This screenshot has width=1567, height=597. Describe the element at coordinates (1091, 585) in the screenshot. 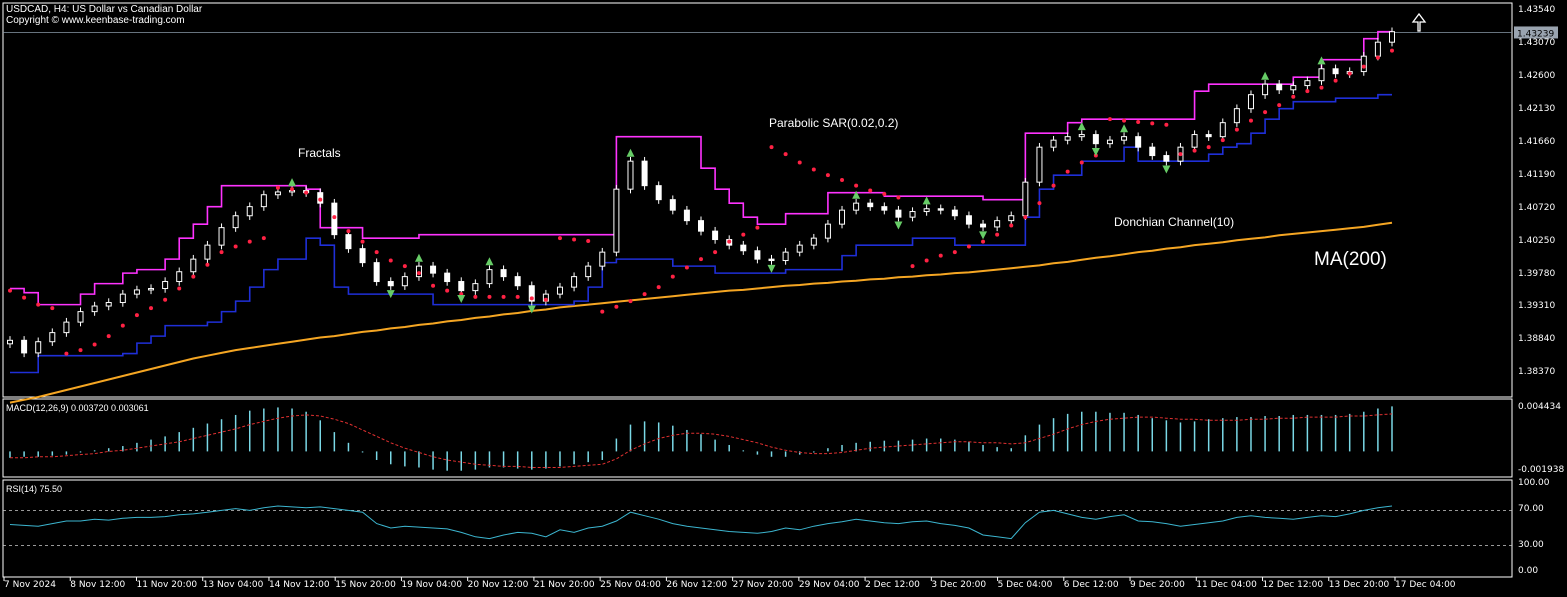

I see `time-tick-label: 6 Dec 12:00` at that location.